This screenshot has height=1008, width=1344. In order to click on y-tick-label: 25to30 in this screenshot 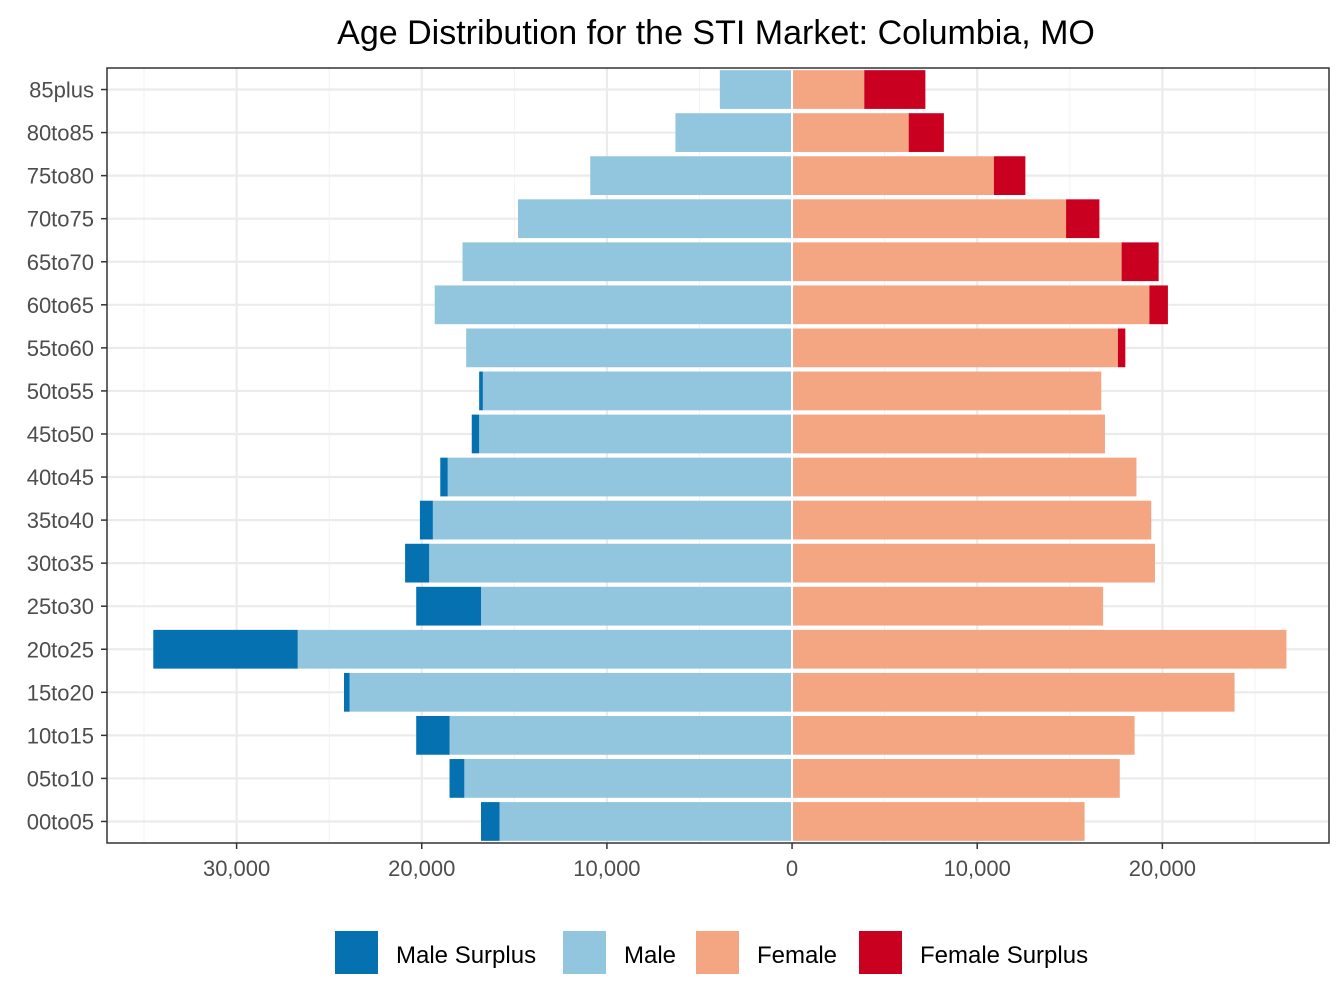, I will do `click(60, 606)`.